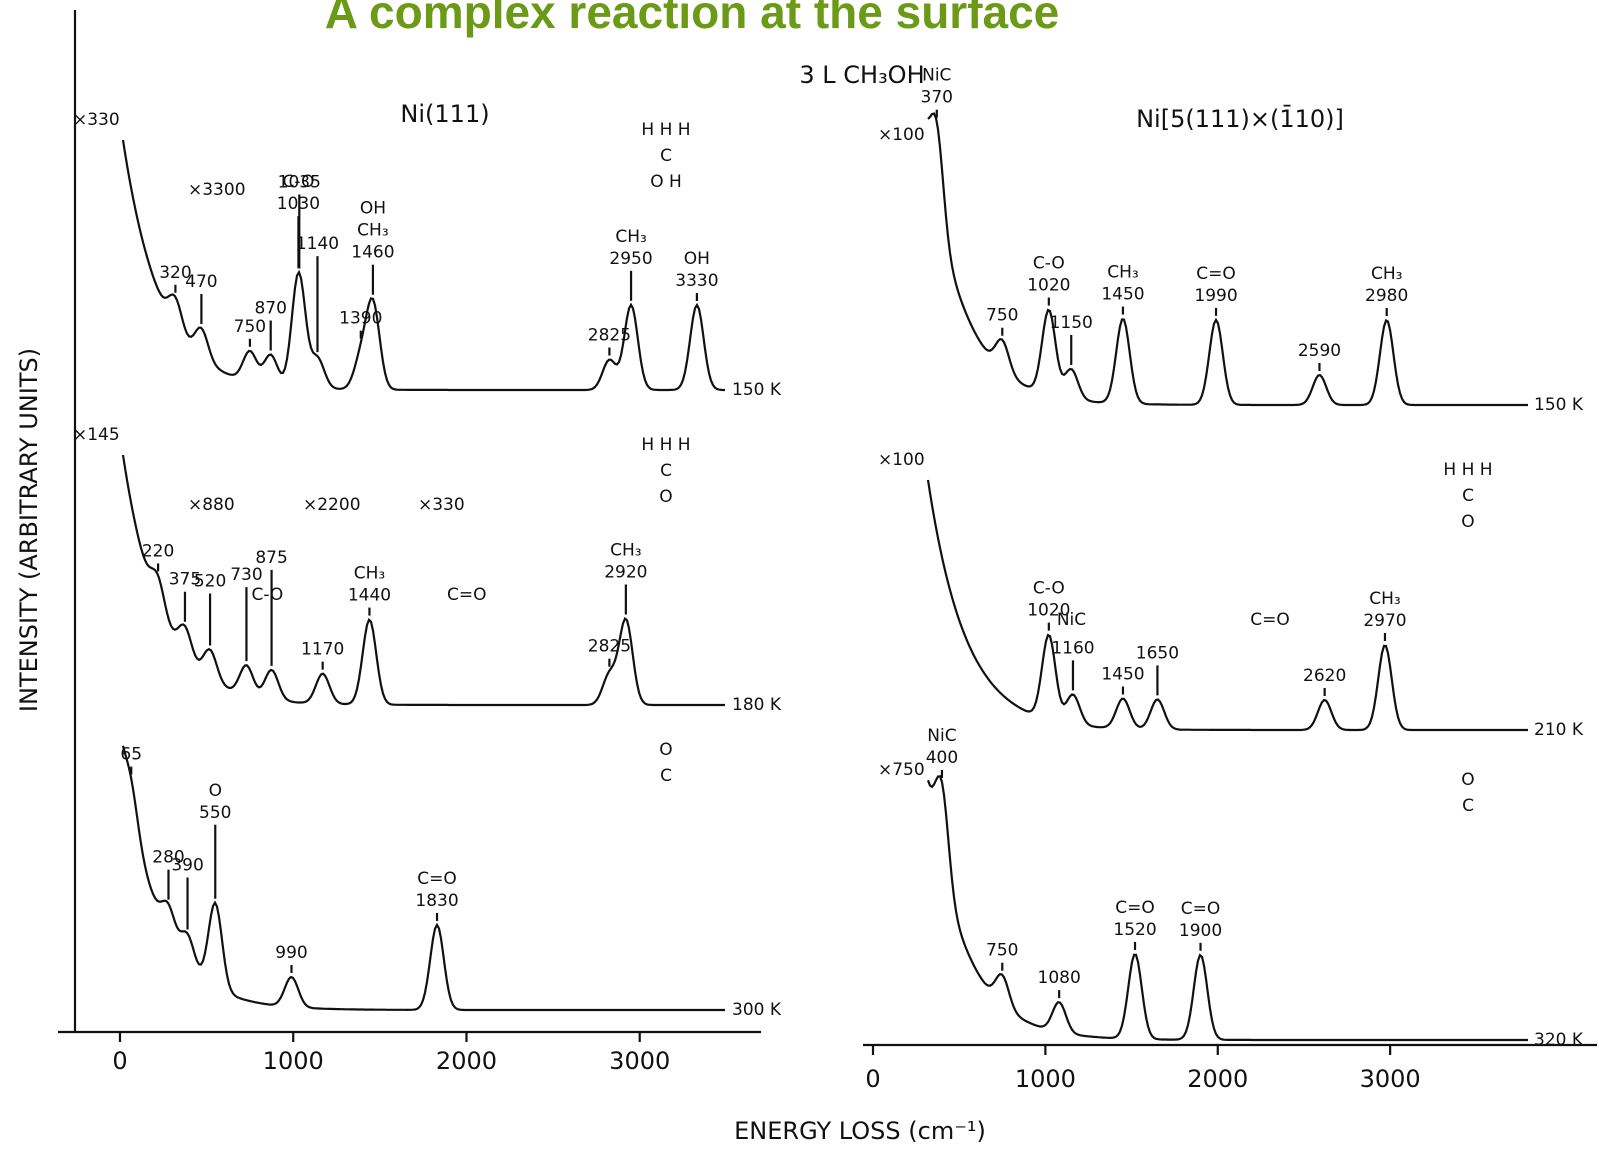  What do you see at coordinates (942, 758) in the screenshot?
I see `peak-value: 400` at bounding box center [942, 758].